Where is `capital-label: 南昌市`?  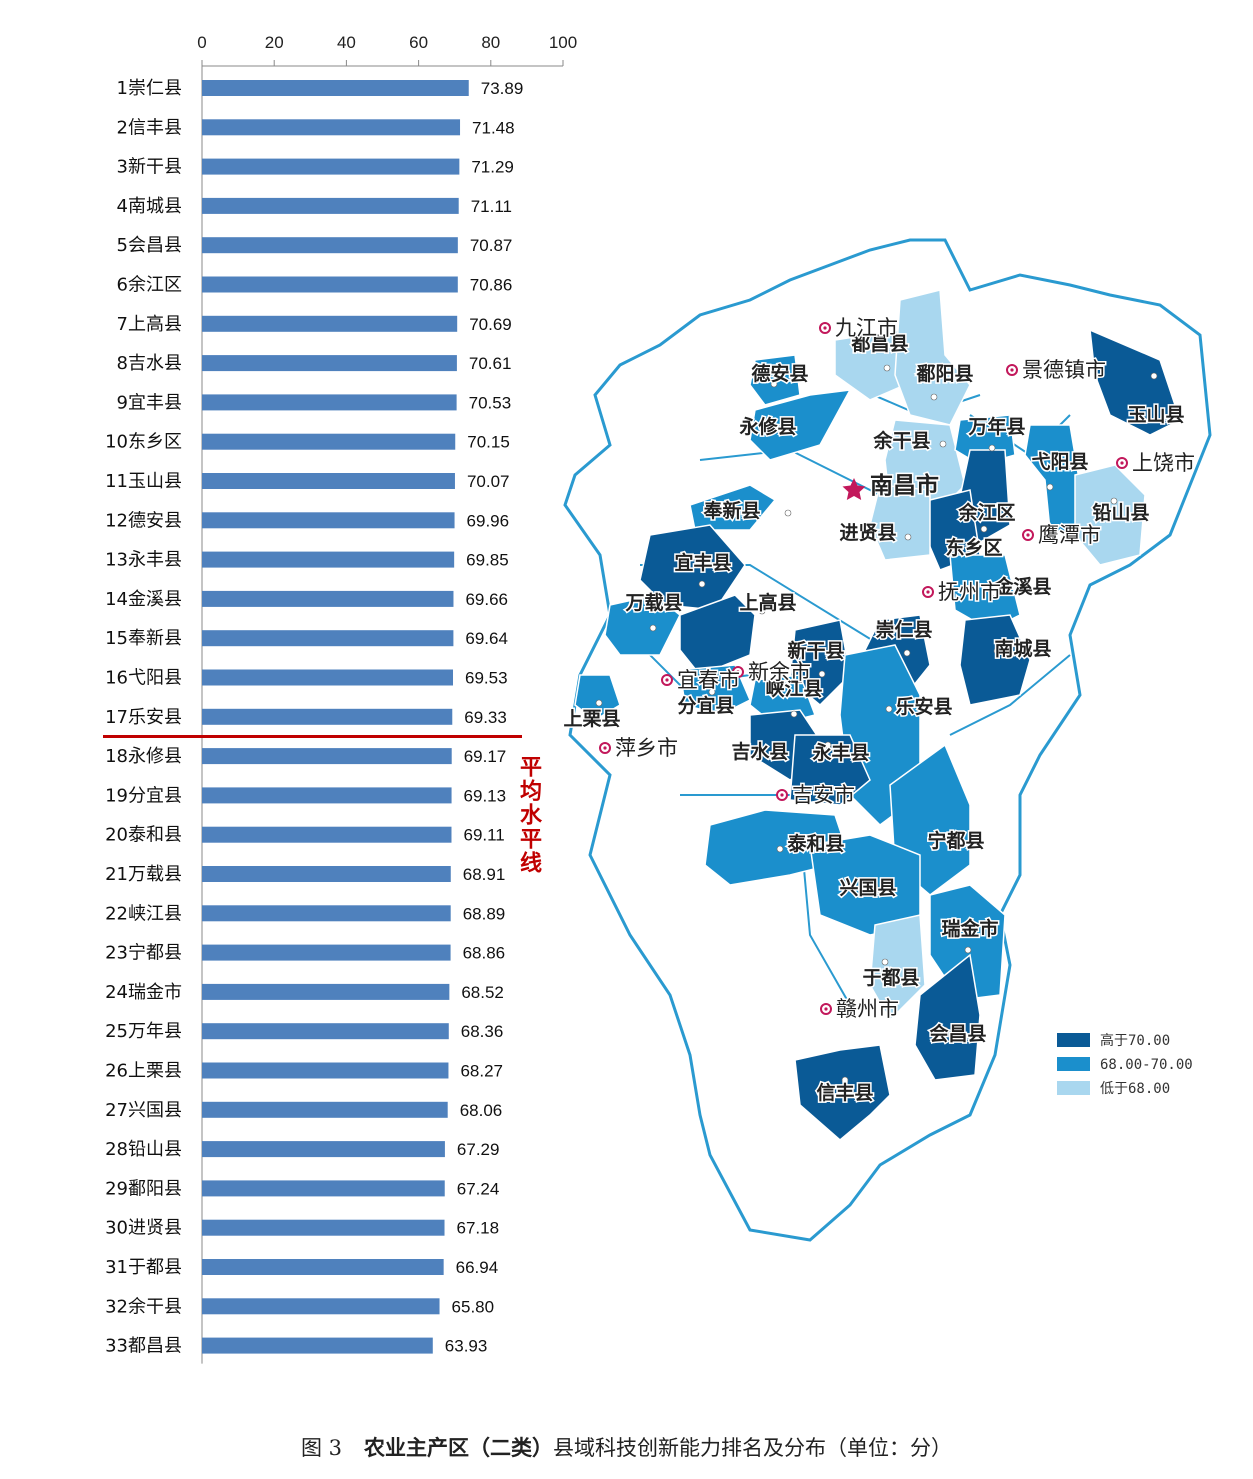 capital-label: 南昌市 is located at coordinates (904, 485).